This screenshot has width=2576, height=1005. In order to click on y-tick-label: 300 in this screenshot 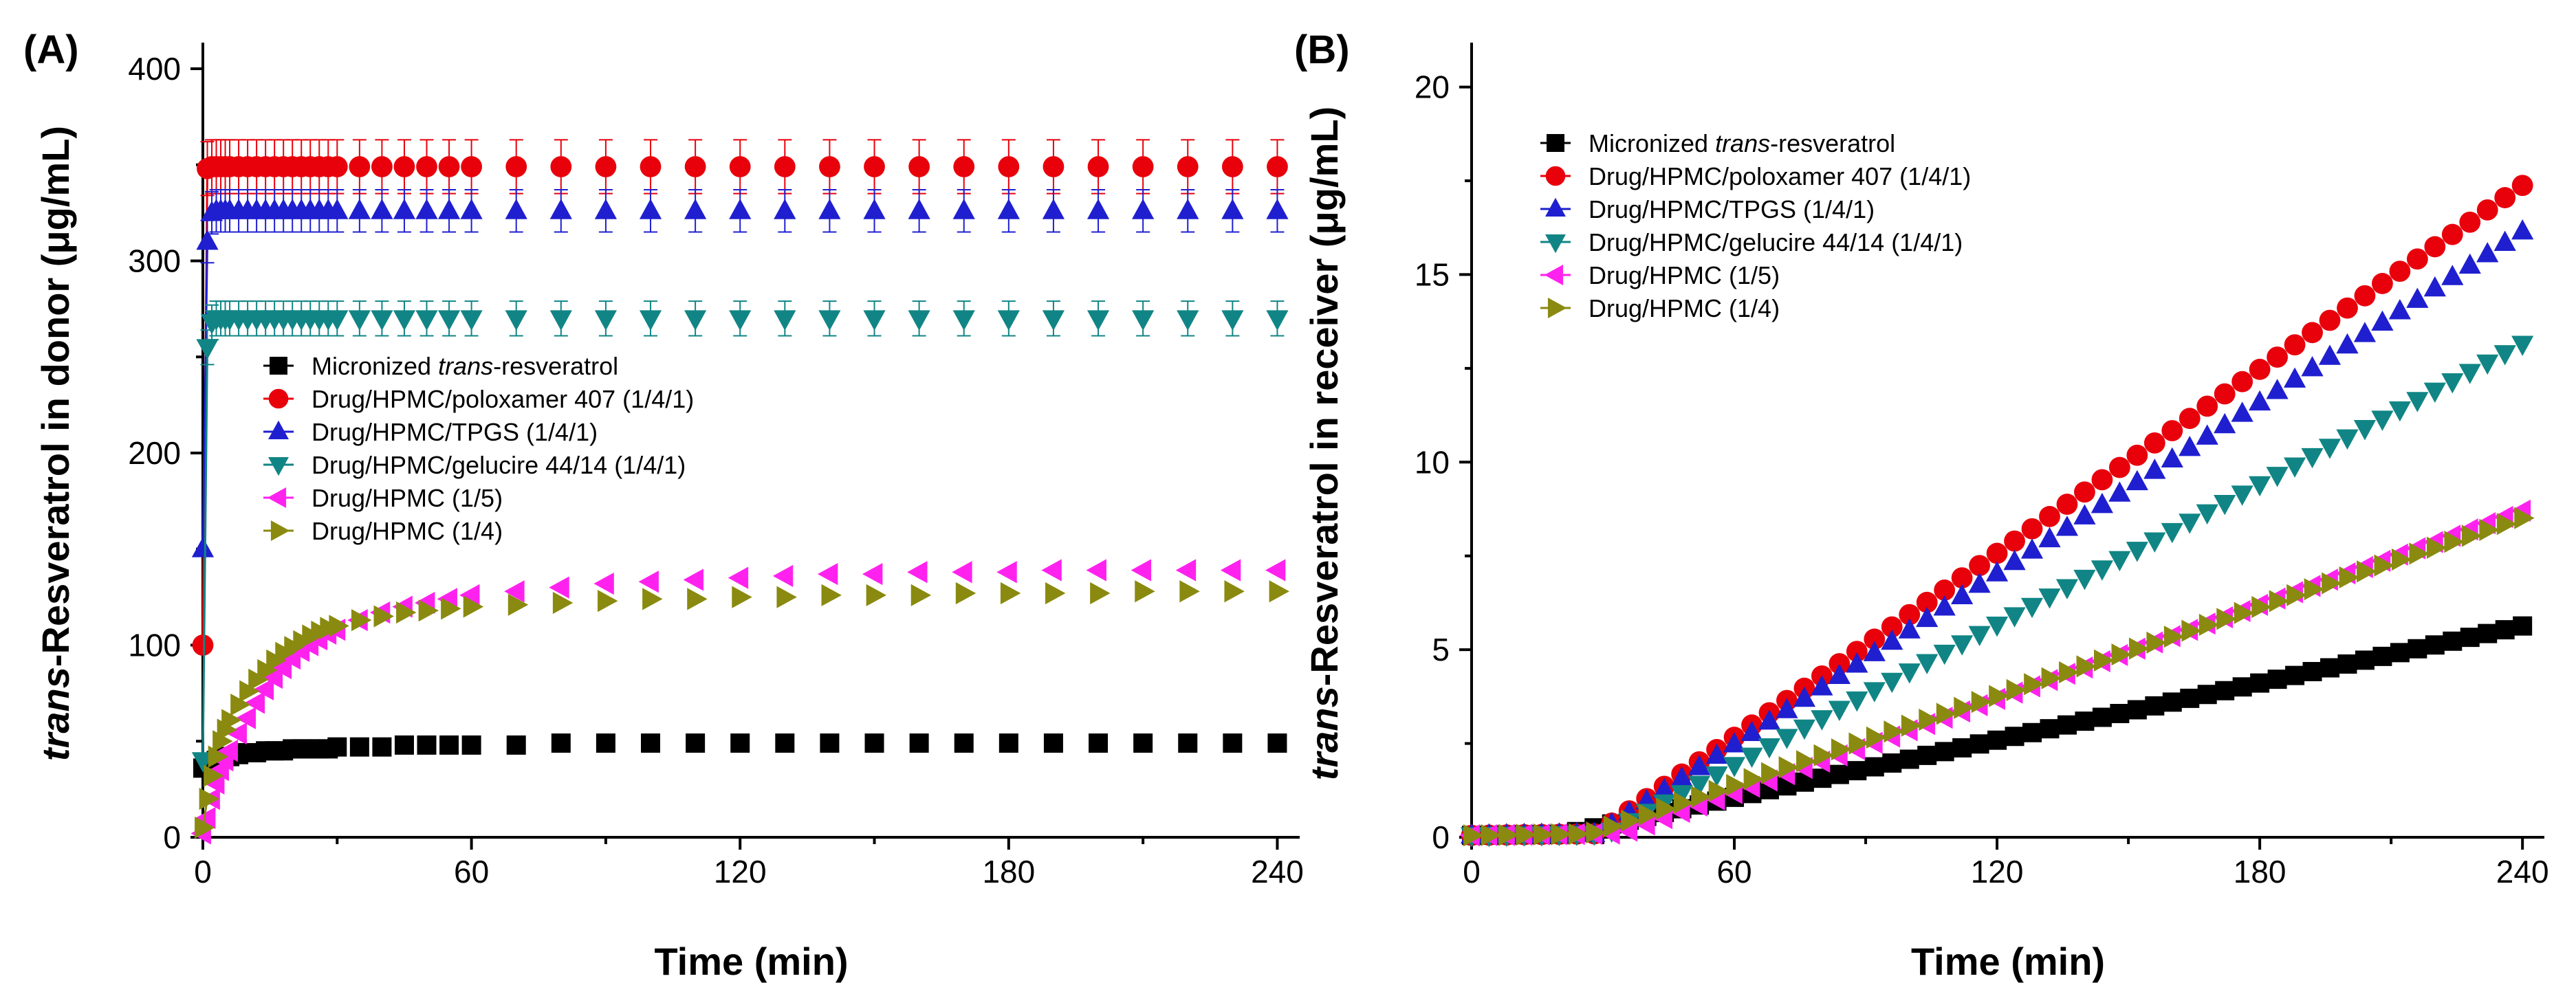, I will do `click(154, 260)`.